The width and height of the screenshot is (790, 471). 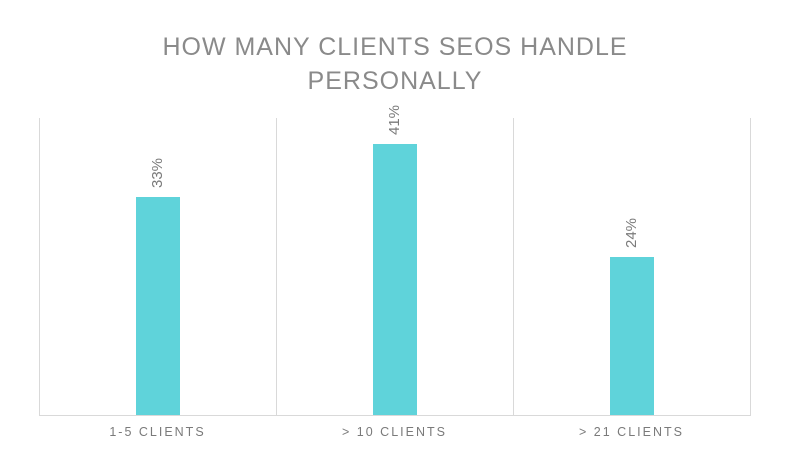 I want to click on category-label-1-5-clients: 1-5 CLIENTS, so click(x=157, y=432).